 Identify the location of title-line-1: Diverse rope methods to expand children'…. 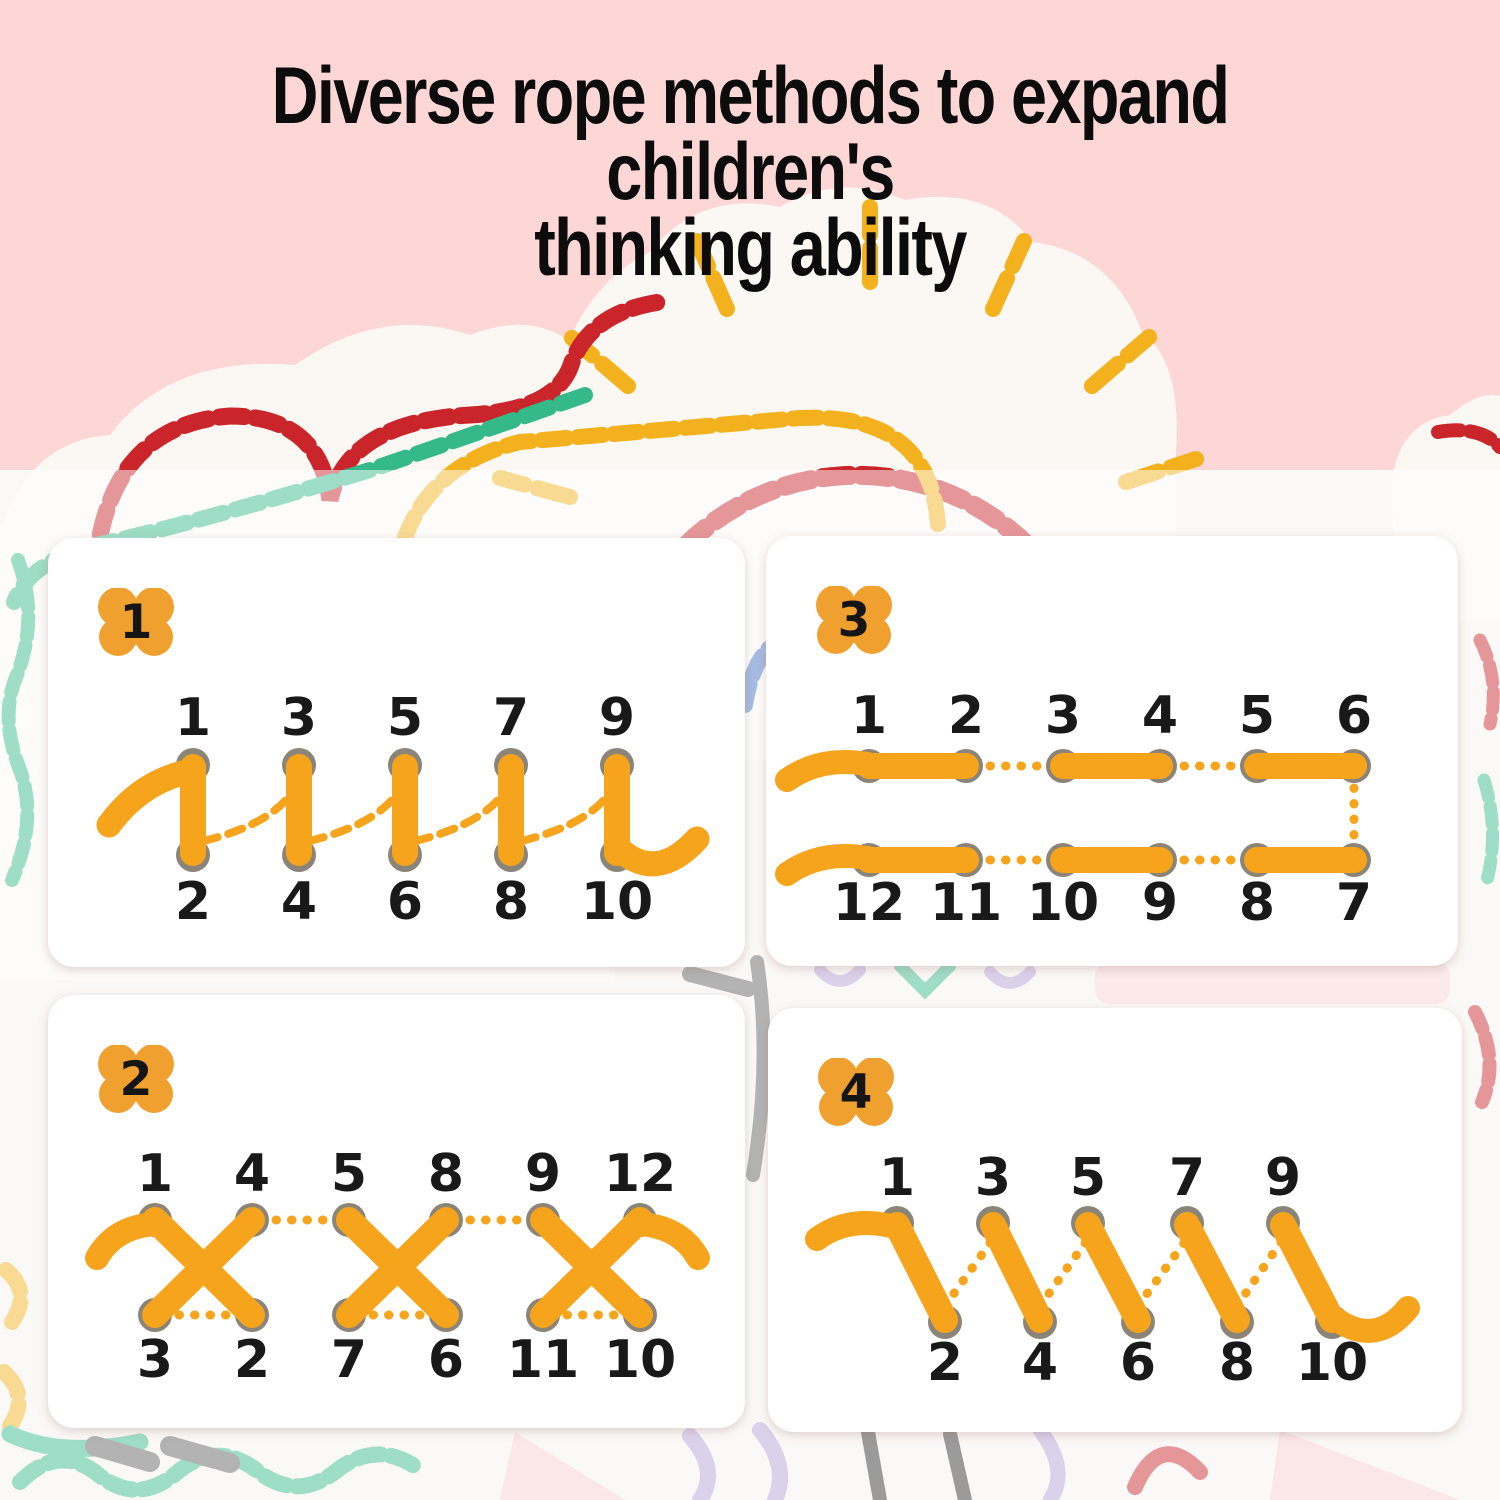
(750, 134).